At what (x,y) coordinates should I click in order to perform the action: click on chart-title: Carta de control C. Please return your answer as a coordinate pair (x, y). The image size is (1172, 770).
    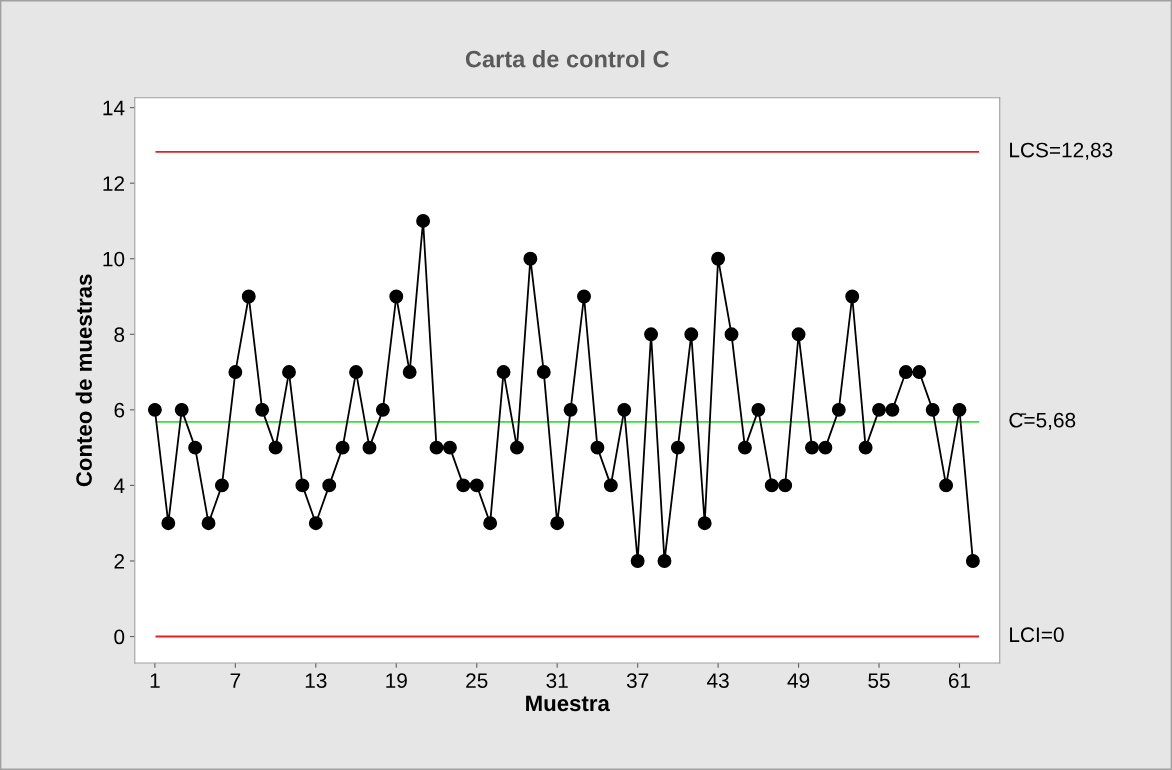
    Looking at the image, I should click on (567, 59).